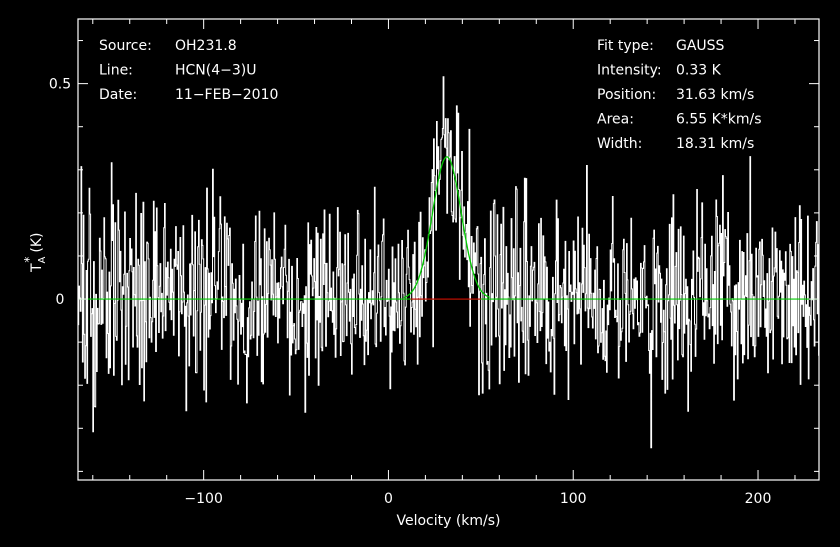  I want to click on info-value: HCN(4−3)U, so click(216, 71).